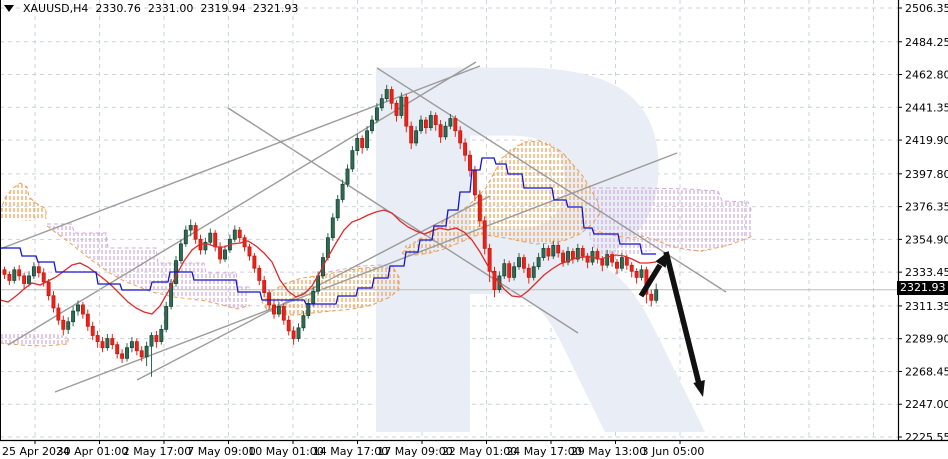  I want to click on x-axis-label: 14 May 17:00, so click(350, 451).